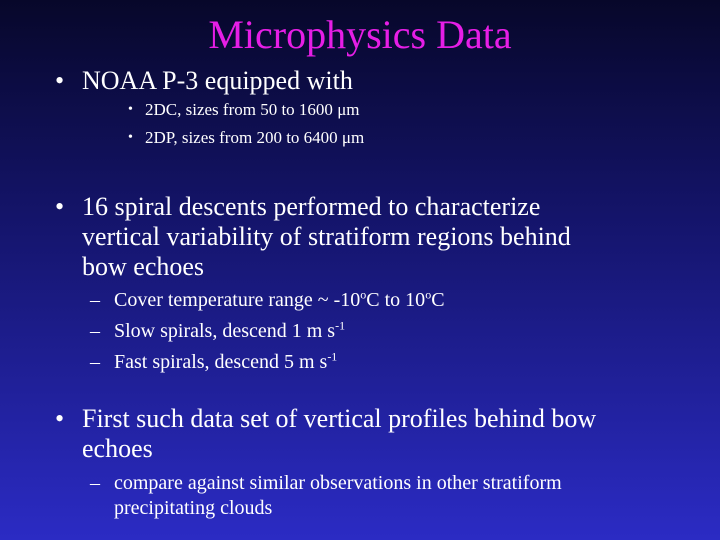 The height and width of the screenshot is (540, 720). What do you see at coordinates (217, 80) in the screenshot?
I see `bullet-text: NOAA P-3 equipped with` at bounding box center [217, 80].